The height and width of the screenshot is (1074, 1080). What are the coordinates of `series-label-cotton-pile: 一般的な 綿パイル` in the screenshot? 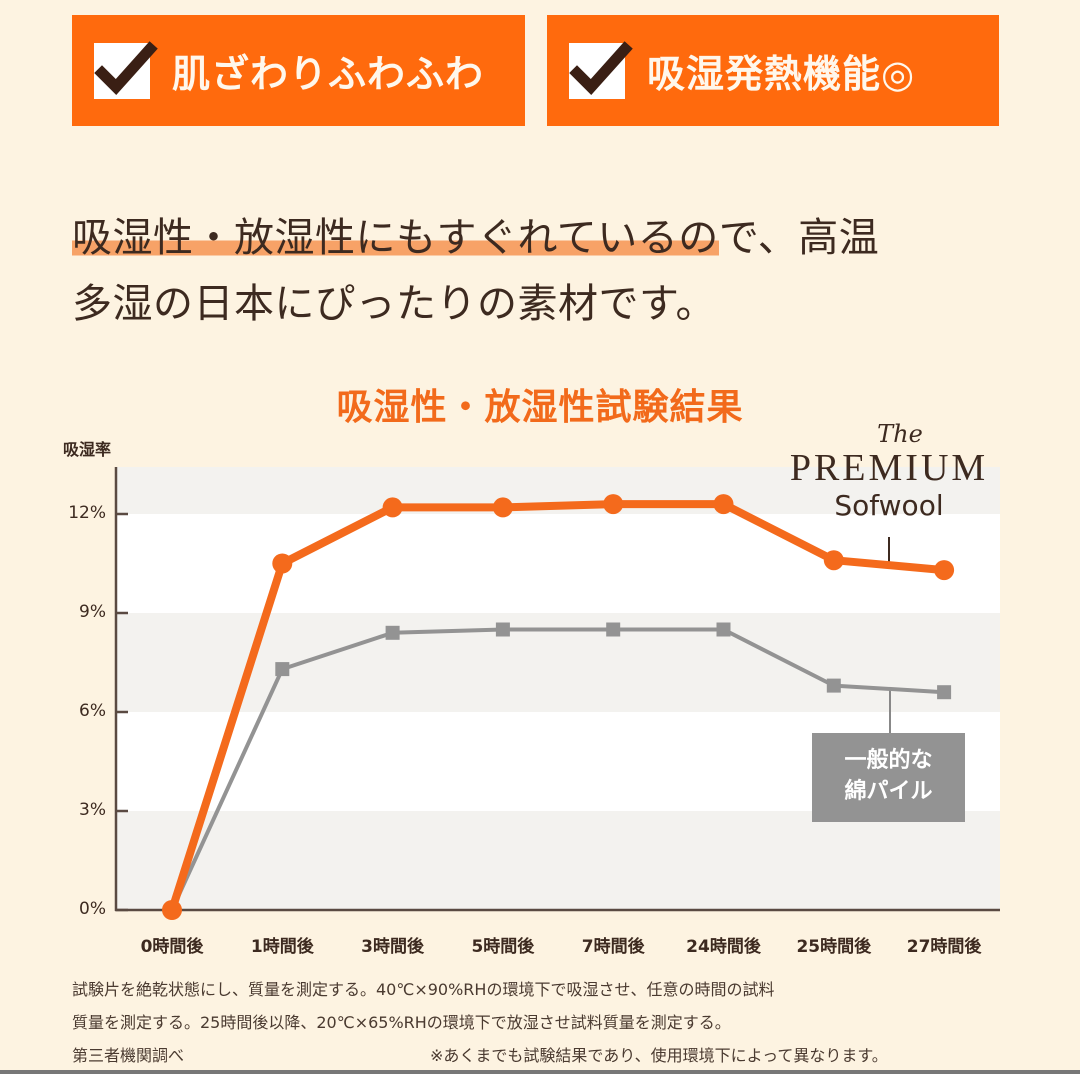 It's located at (888, 777).